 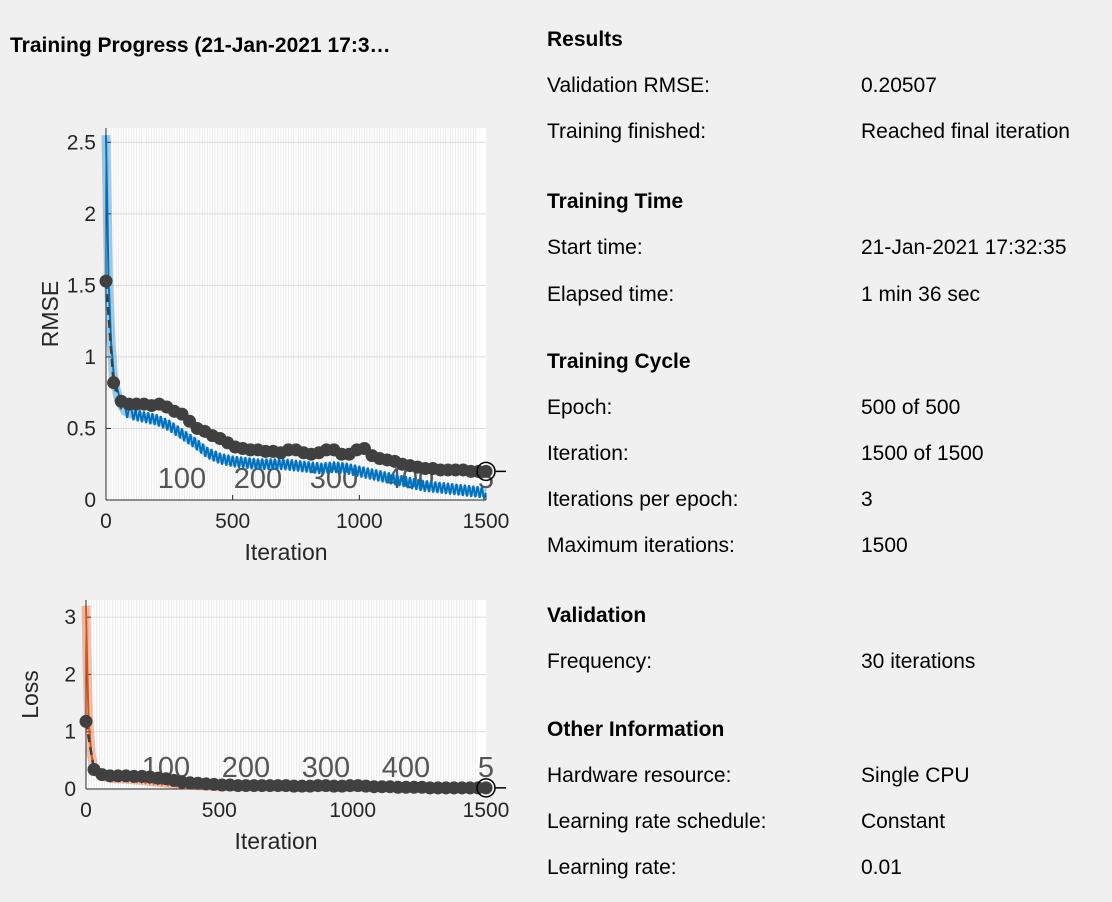 I want to click on start-time-value: 21-Jan-2021 17:32:35, so click(x=964, y=247).